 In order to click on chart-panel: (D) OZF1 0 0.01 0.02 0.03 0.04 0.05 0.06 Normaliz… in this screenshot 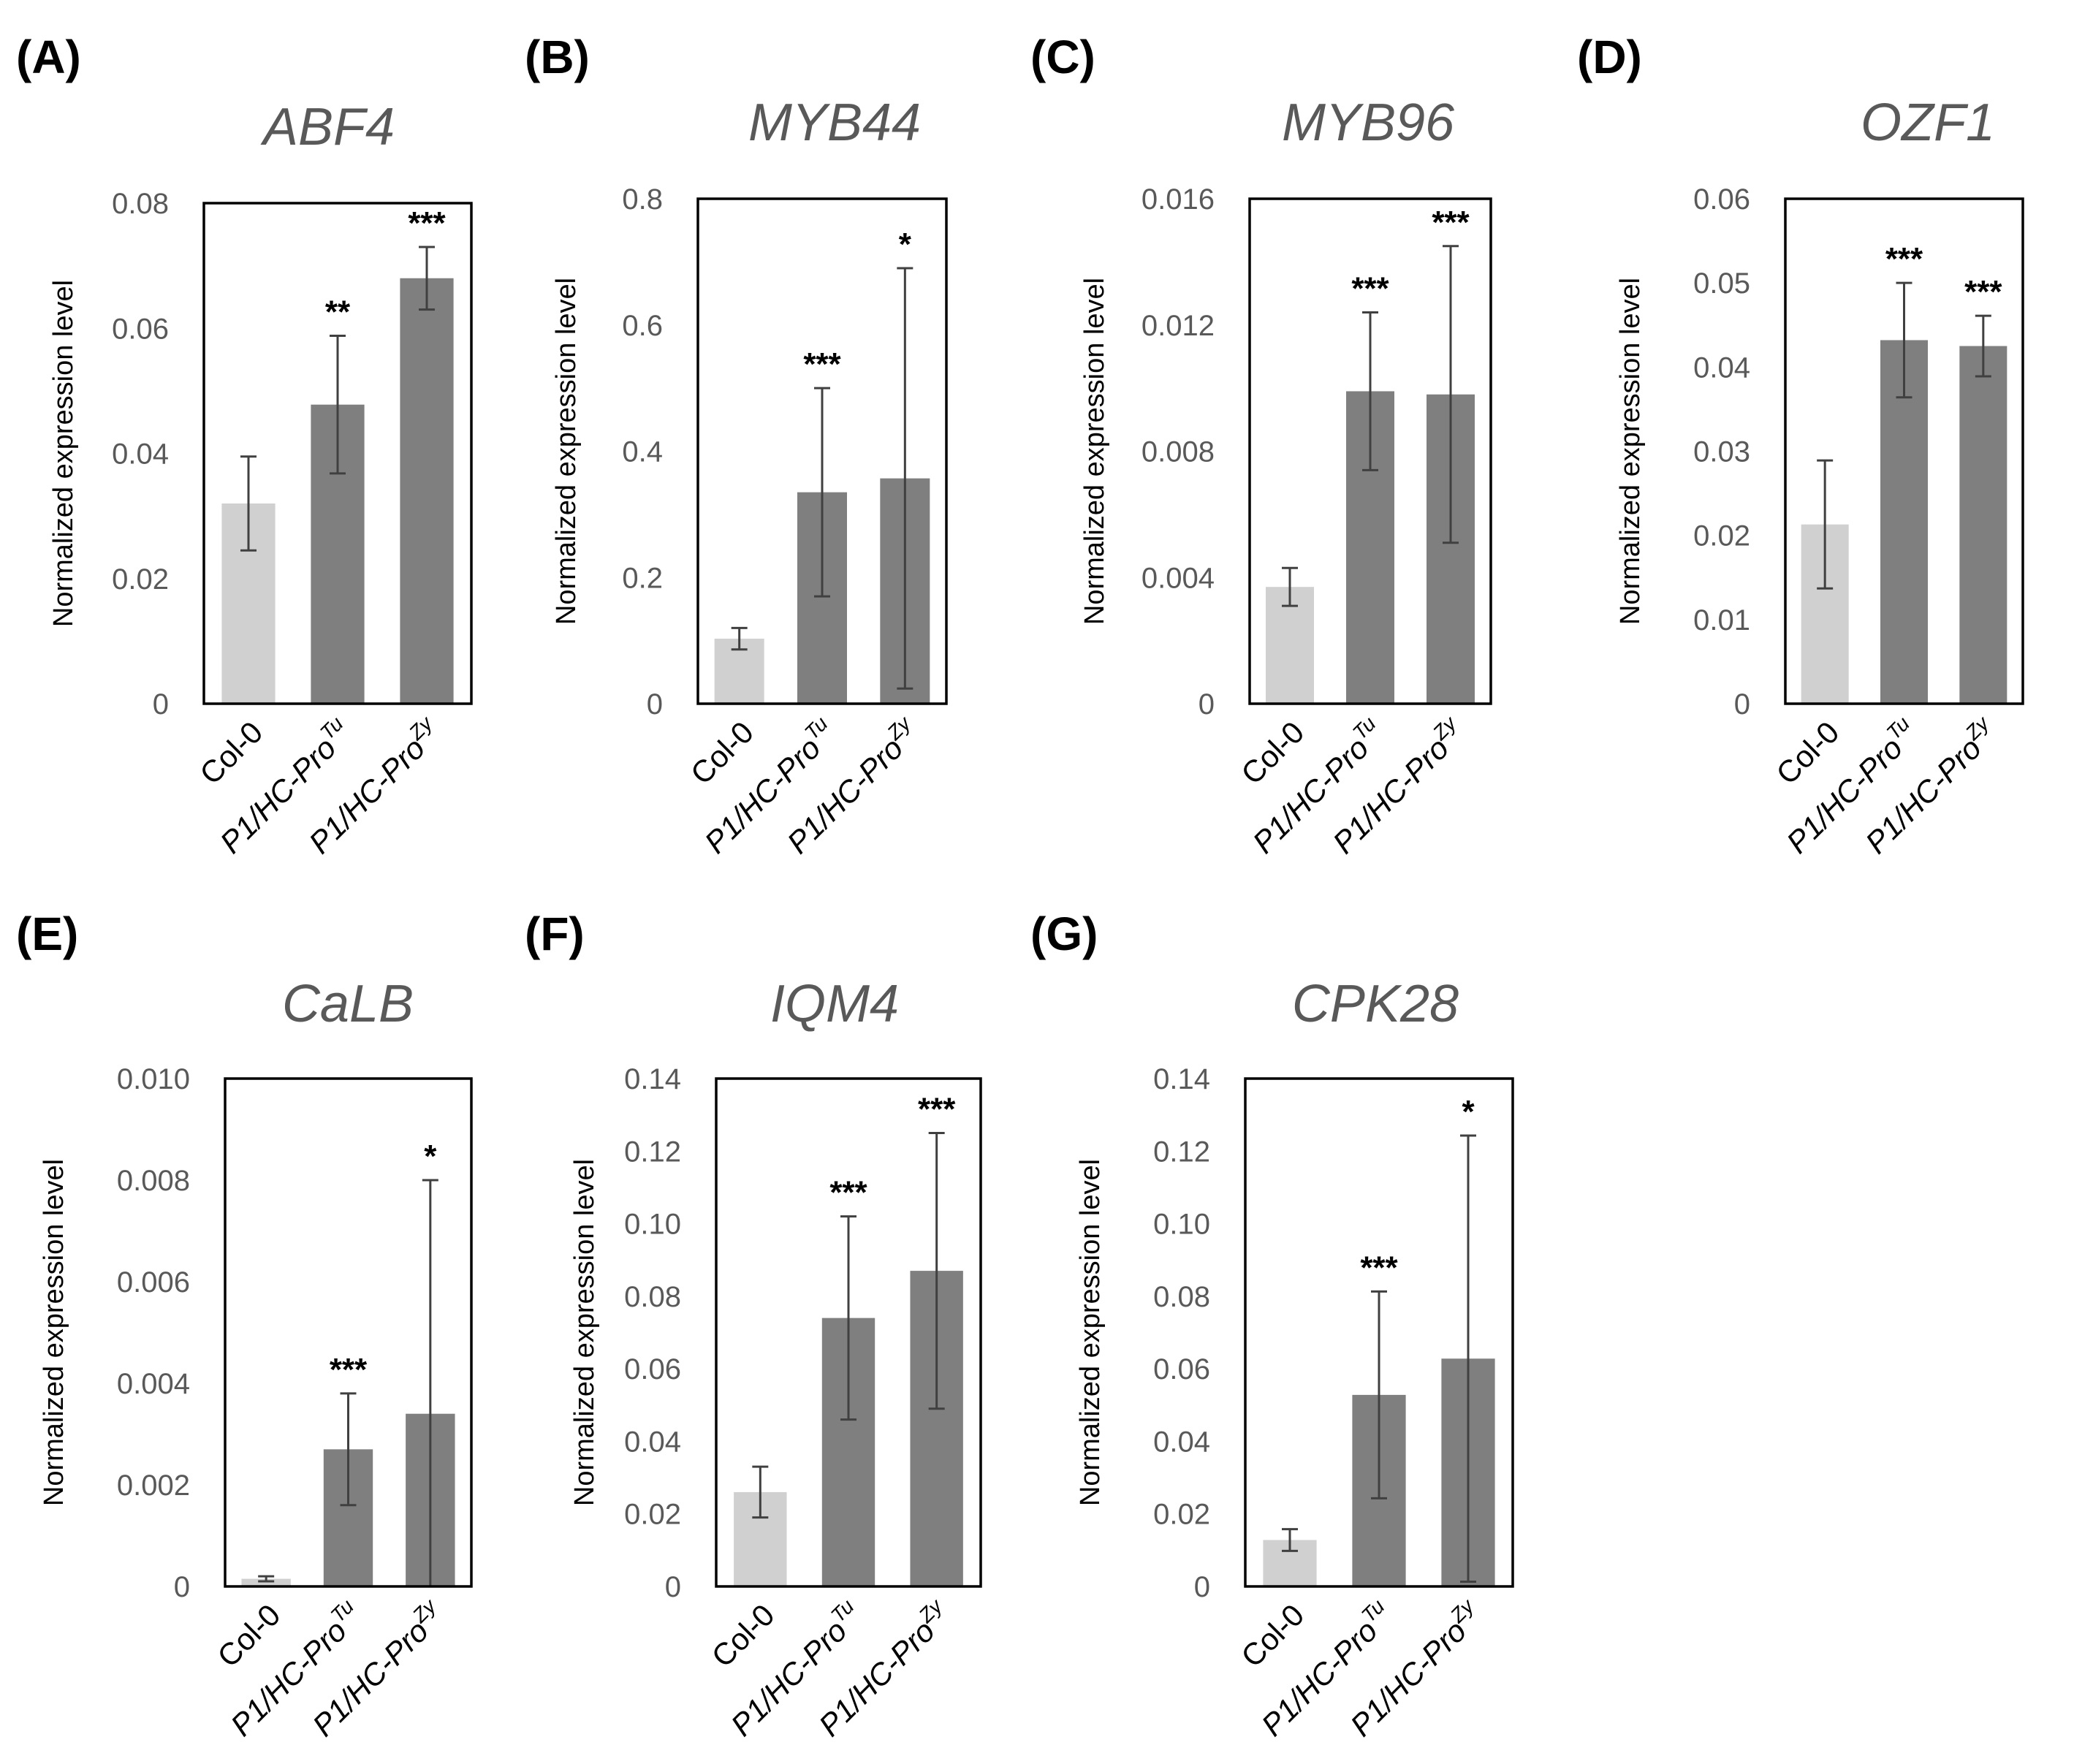, I will do `click(1800, 446)`.